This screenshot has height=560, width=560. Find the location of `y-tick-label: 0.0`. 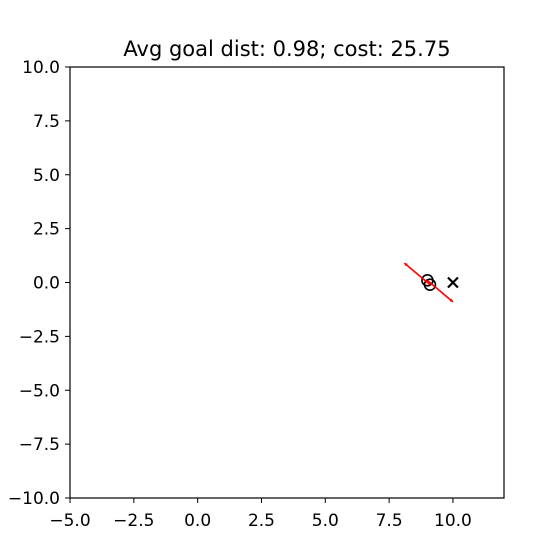

y-tick-label: 0.0 is located at coordinates (46, 284).